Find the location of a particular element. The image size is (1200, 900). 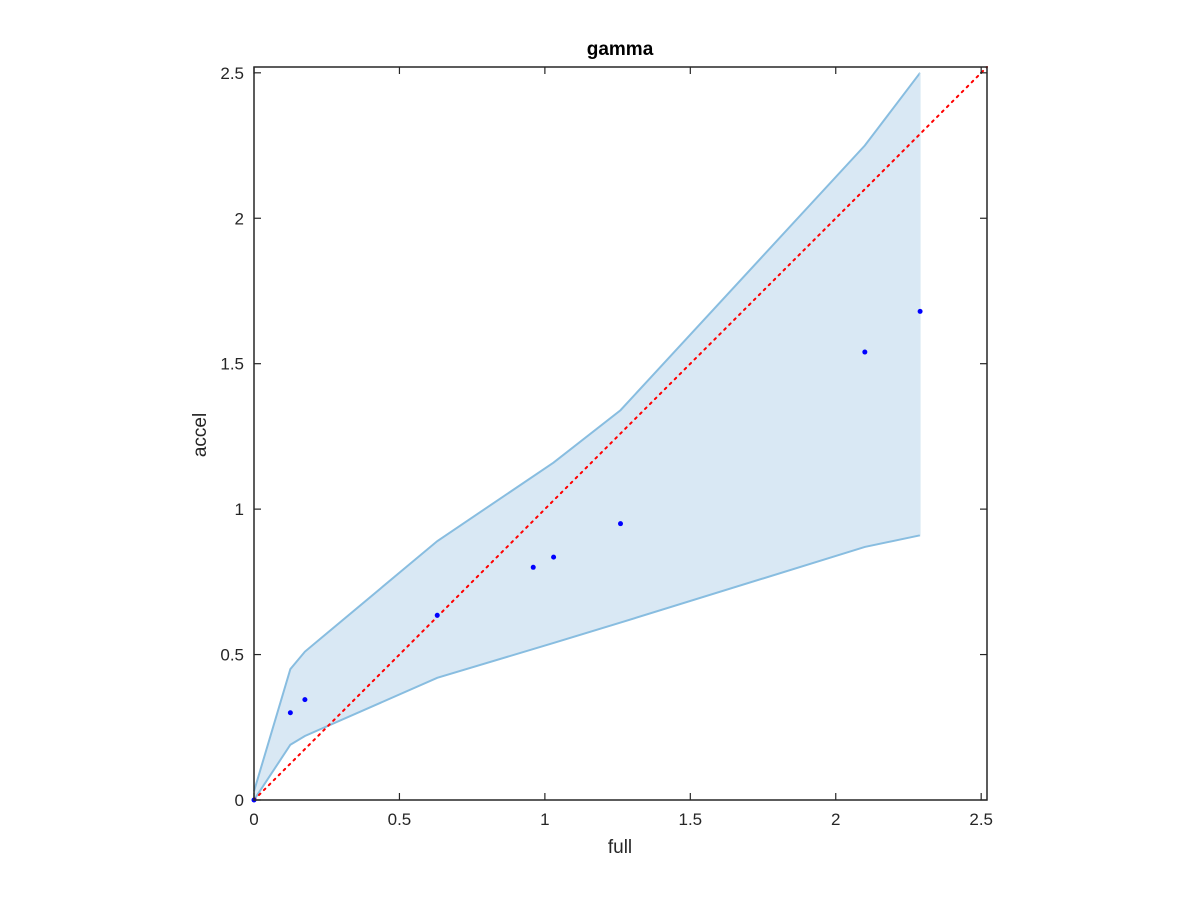

y-tick-label: 0.5 is located at coordinates (232, 655).